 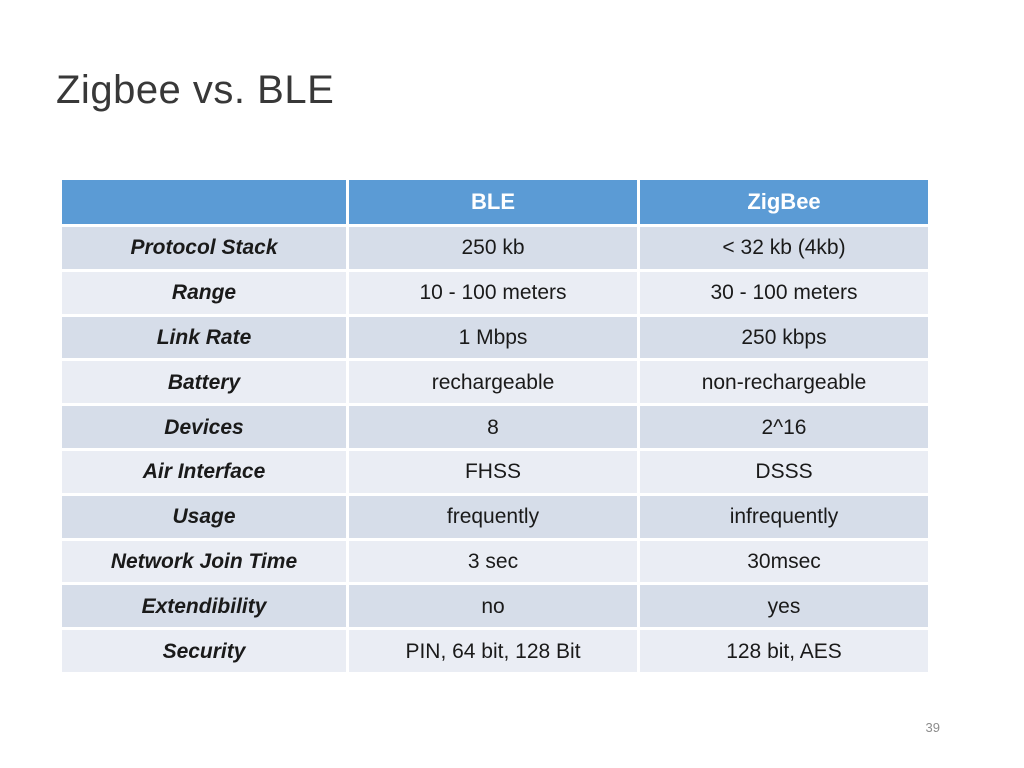 I want to click on cell-ble-protocol-stack: 250 kb, so click(x=493, y=248).